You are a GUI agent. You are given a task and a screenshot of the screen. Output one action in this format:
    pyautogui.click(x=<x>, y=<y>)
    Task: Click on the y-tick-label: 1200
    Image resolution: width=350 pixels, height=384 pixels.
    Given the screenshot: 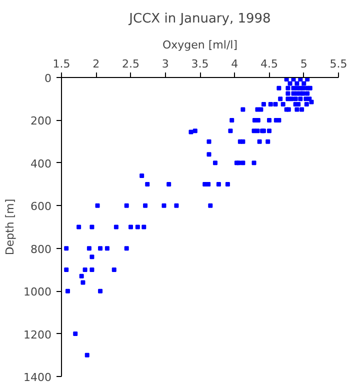 What is the action you would take?
    pyautogui.click(x=38, y=335)
    